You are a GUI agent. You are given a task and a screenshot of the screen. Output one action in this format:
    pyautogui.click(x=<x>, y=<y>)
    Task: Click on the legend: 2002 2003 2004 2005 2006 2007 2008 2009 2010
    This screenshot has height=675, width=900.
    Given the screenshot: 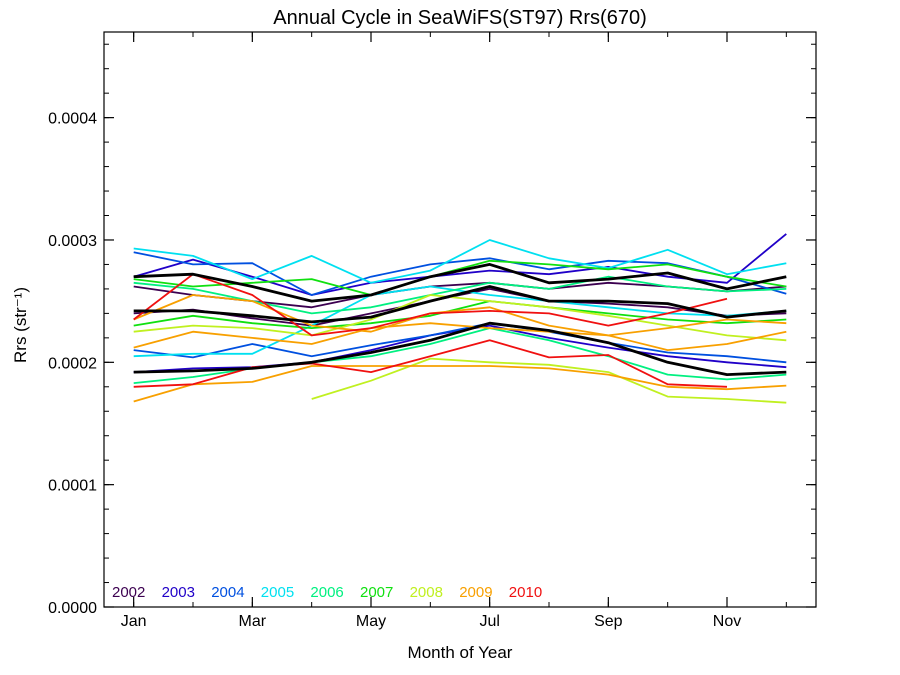 What is the action you would take?
    pyautogui.click(x=327, y=592)
    